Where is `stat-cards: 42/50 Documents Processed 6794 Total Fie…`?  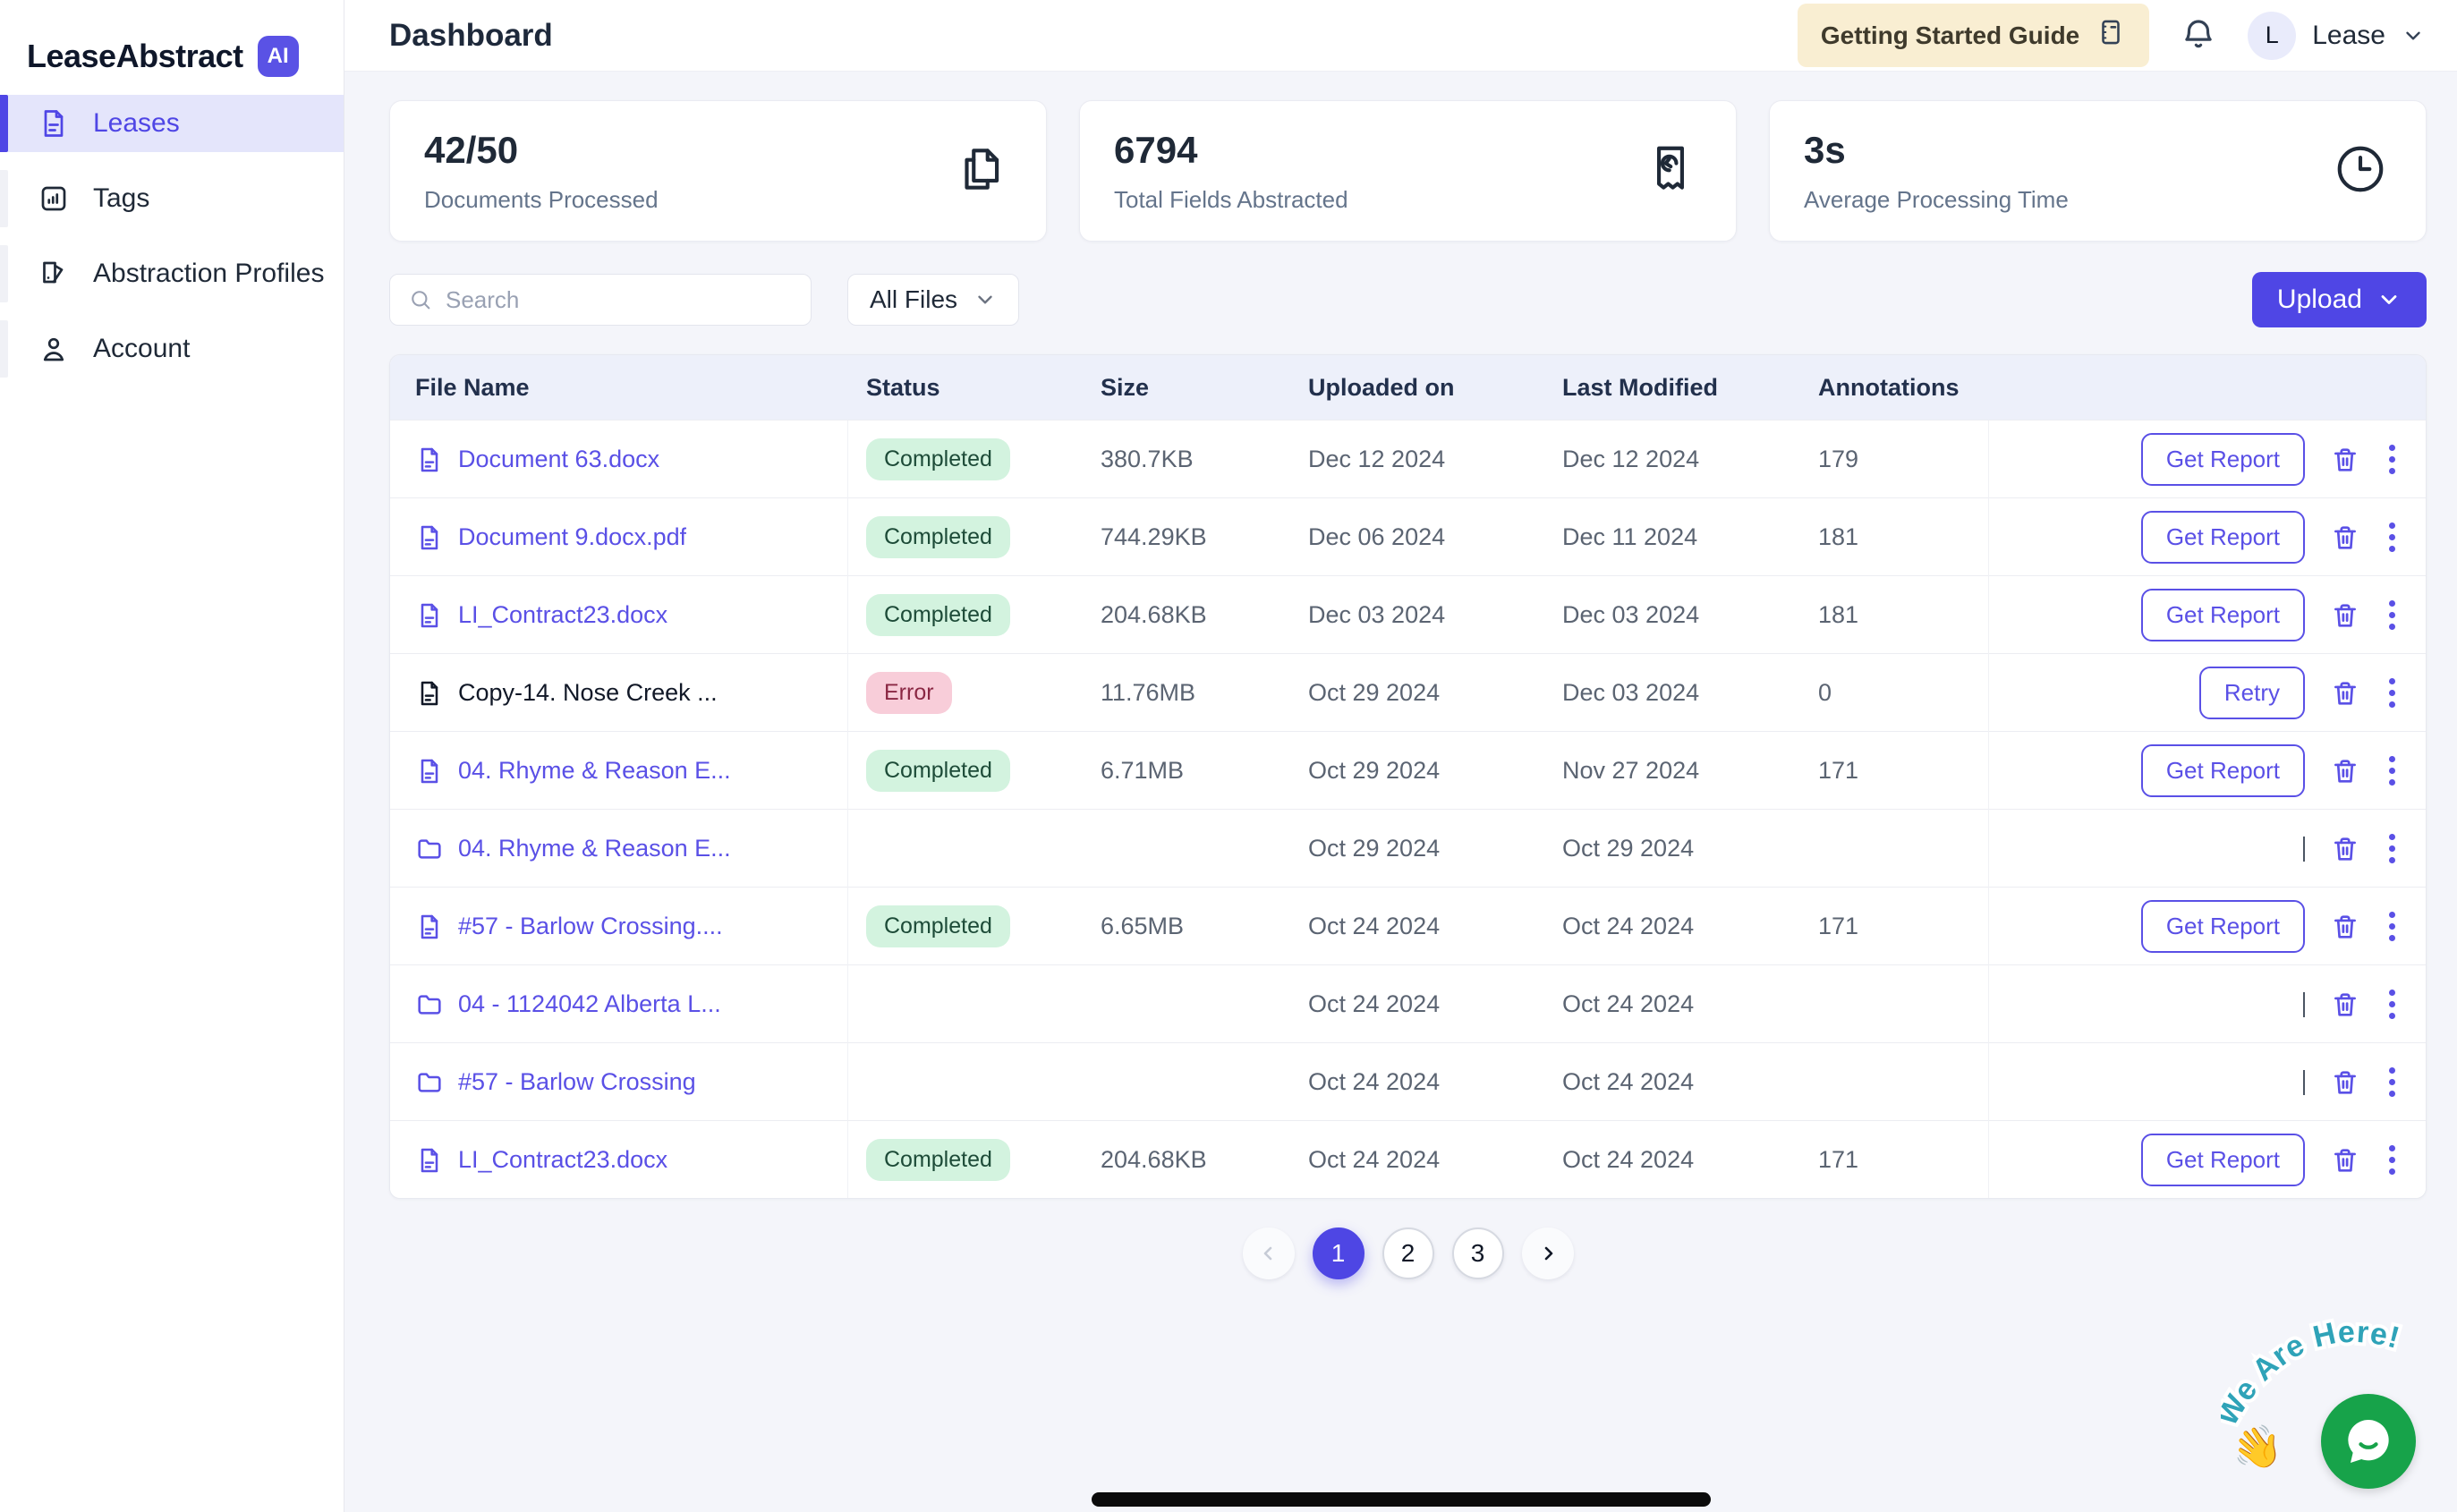 stat-cards: 42/50 Documents Processed 6794 Total Fie… is located at coordinates (1408, 171).